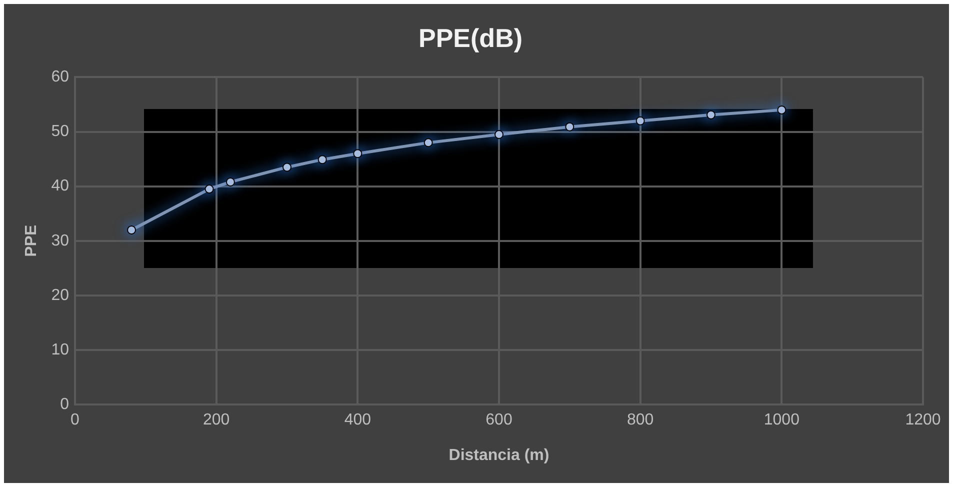 This screenshot has height=487, width=953. Describe the element at coordinates (60, 241) in the screenshot. I see `y-tick-label: 30` at that location.